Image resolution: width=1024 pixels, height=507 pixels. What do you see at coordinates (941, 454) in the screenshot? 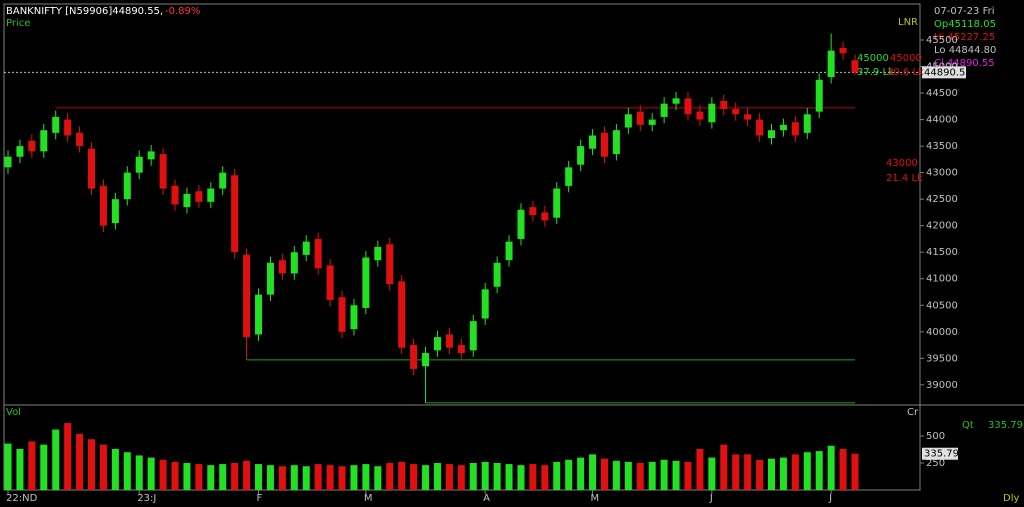
I see `last-volume-label: 335.79` at bounding box center [941, 454].